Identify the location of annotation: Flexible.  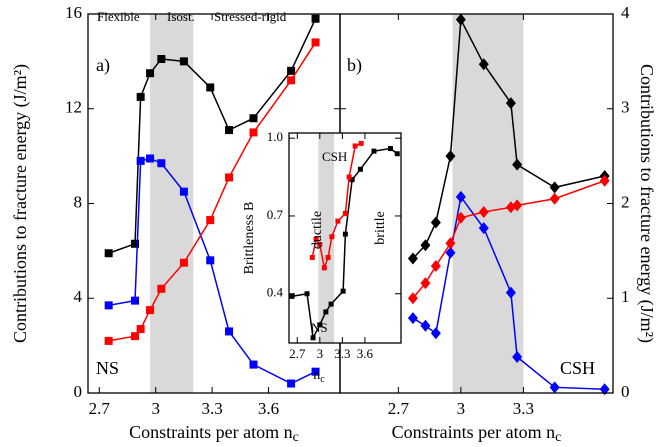
(118, 16).